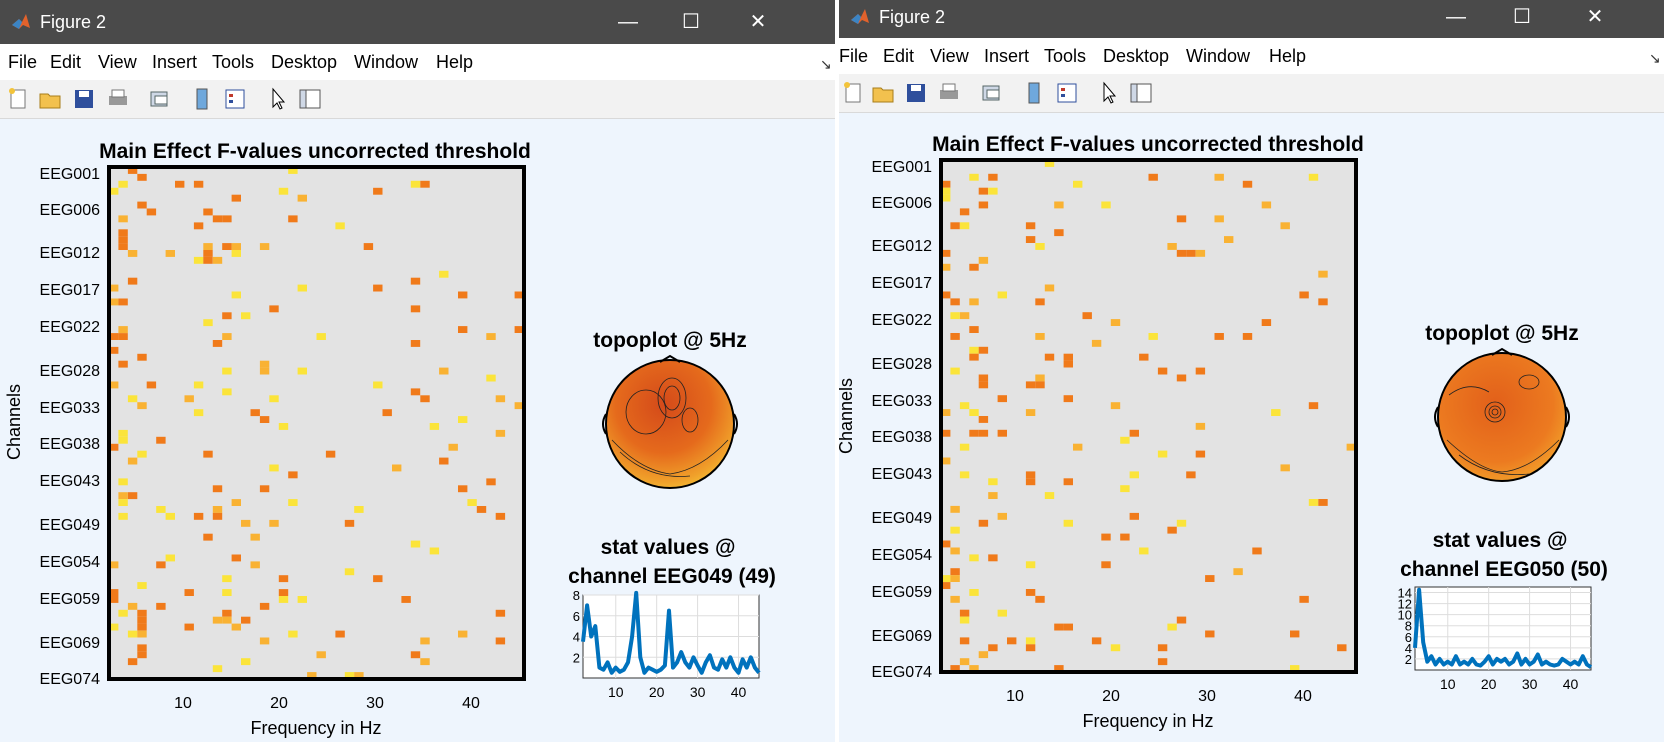 This screenshot has width=1664, height=742. Describe the element at coordinates (616, 692) in the screenshot. I see `stat-x-tick-label: 10` at that location.